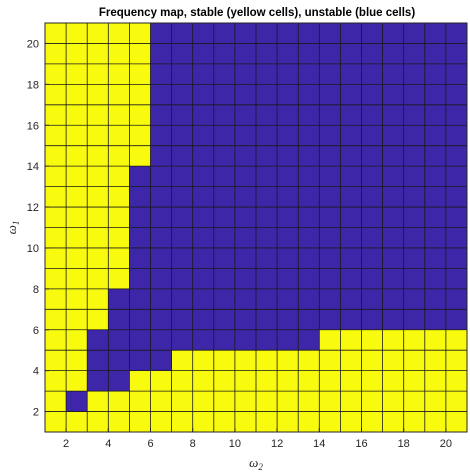  What do you see at coordinates (150, 444) in the screenshot?
I see `x-tick-label: 6` at bounding box center [150, 444].